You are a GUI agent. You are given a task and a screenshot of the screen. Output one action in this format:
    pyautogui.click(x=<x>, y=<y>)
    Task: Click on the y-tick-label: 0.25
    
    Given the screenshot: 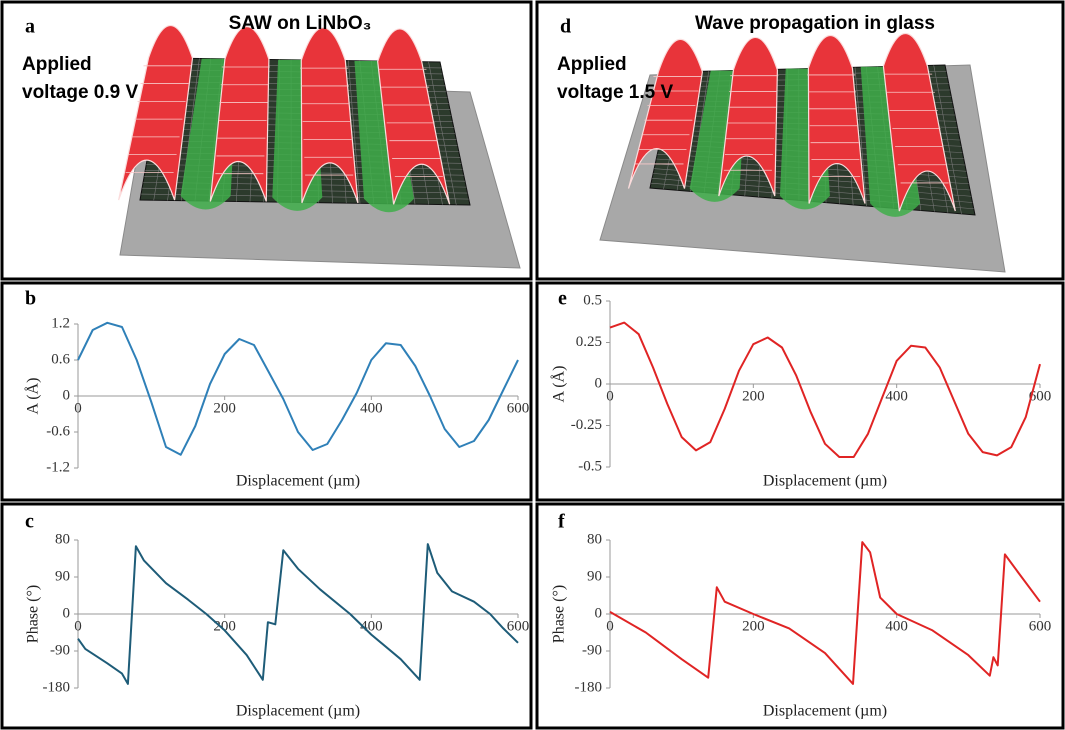 What is the action you would take?
    pyautogui.click(x=589, y=342)
    